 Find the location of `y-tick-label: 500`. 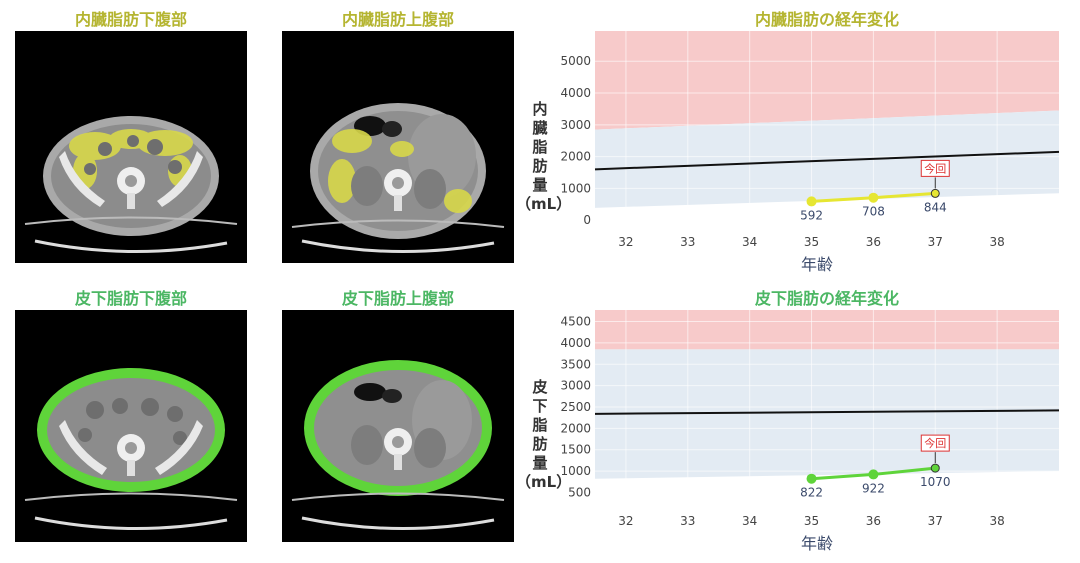

y-tick-label: 500 is located at coordinates (579, 492).